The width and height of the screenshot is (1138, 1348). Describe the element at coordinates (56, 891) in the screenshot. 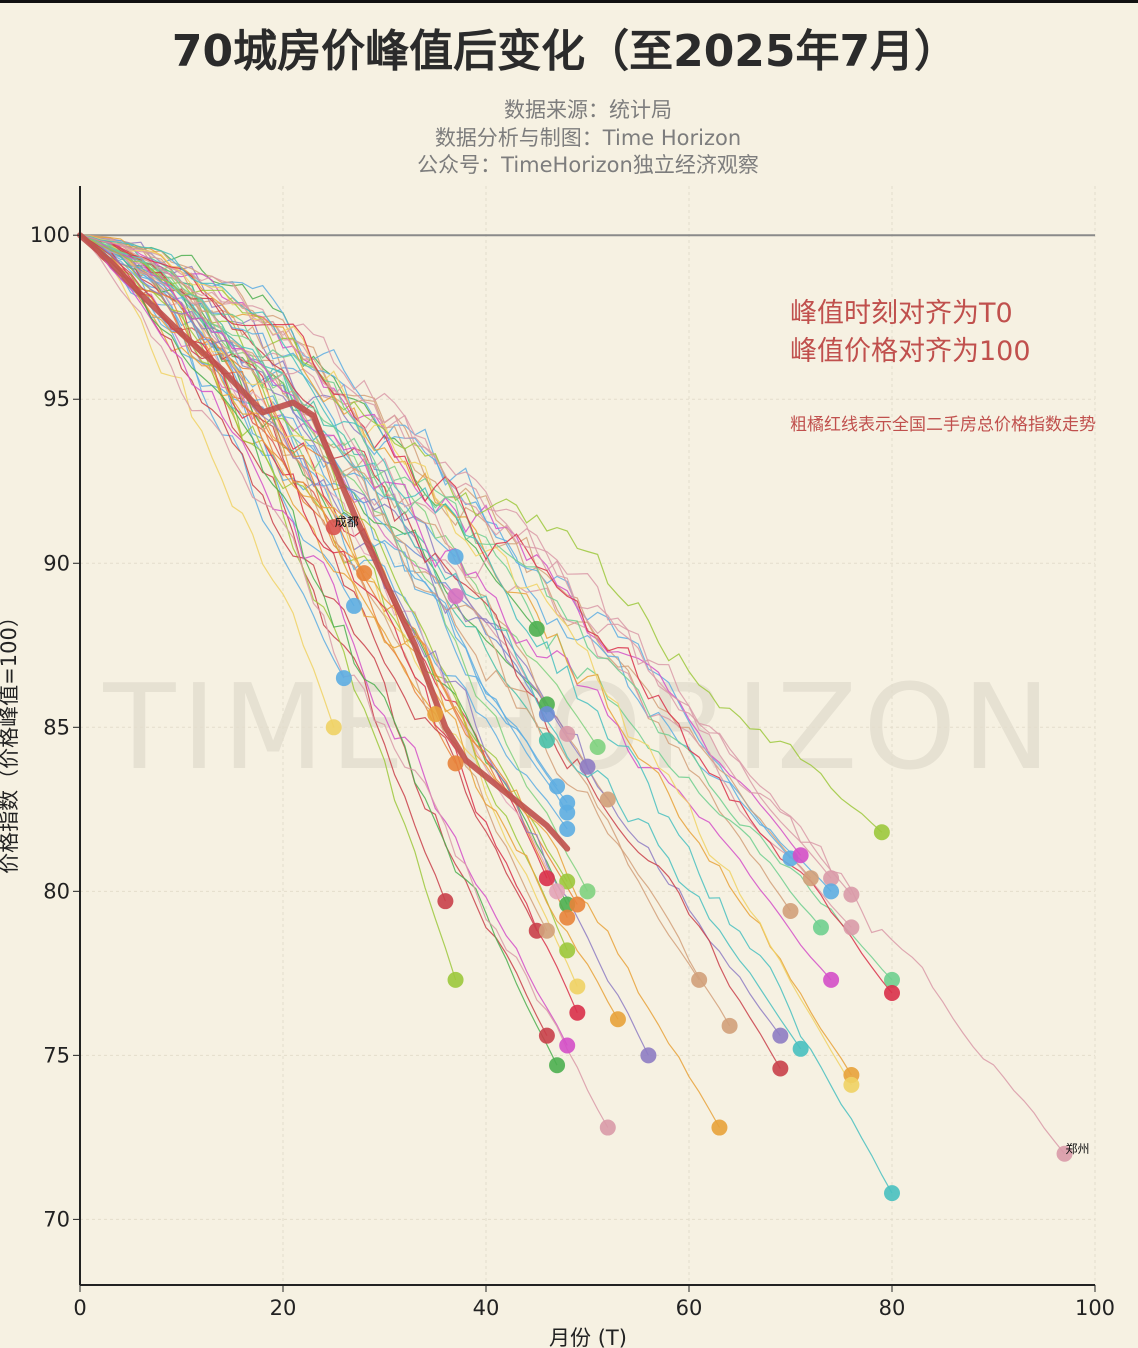

I see `y-tick-label: 80` at that location.